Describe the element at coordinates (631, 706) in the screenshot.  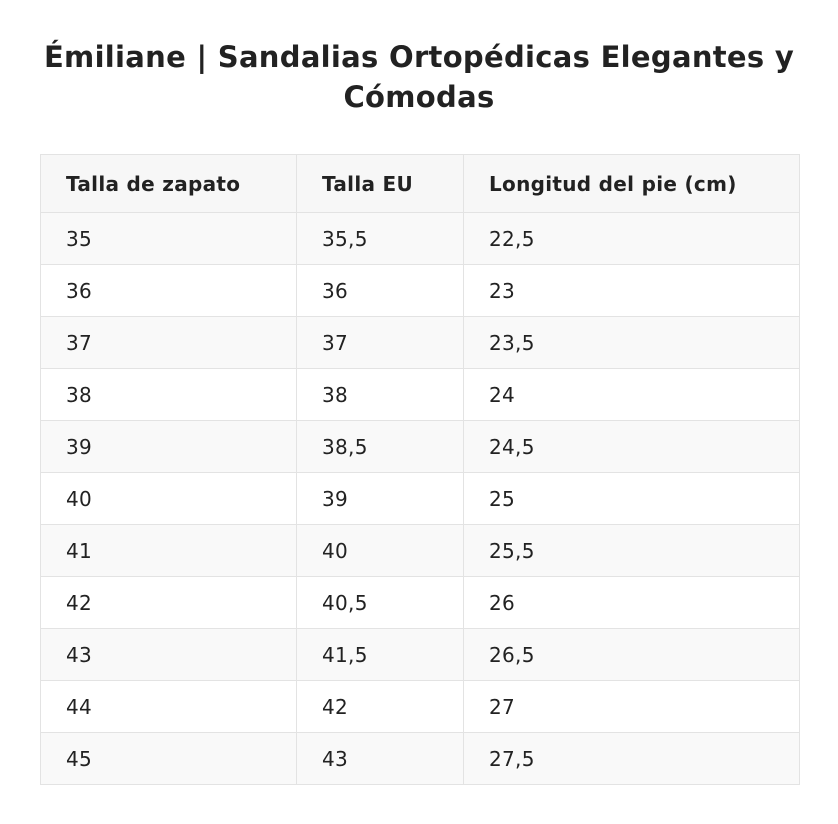
I see `cell-foot-length: 27` at that location.